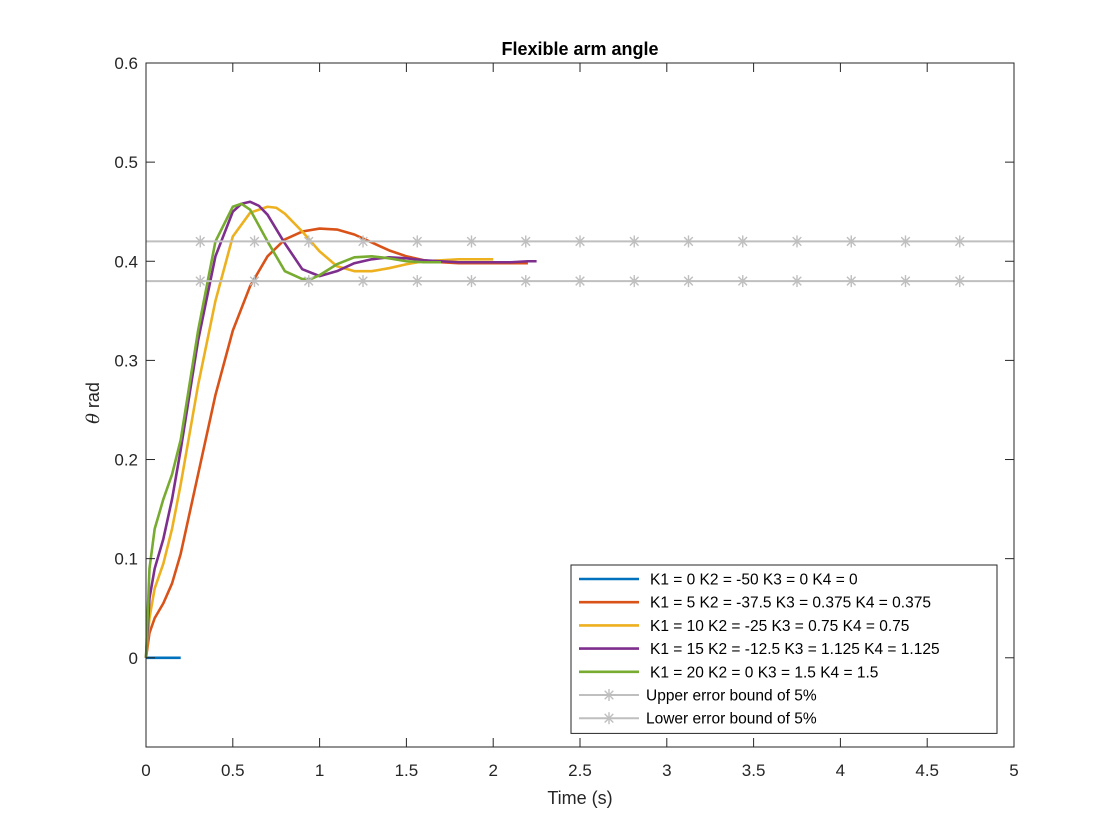 This screenshot has width=1120, height=840. Describe the element at coordinates (126, 162) in the screenshot. I see `y-tick-label: 0.5` at that location.